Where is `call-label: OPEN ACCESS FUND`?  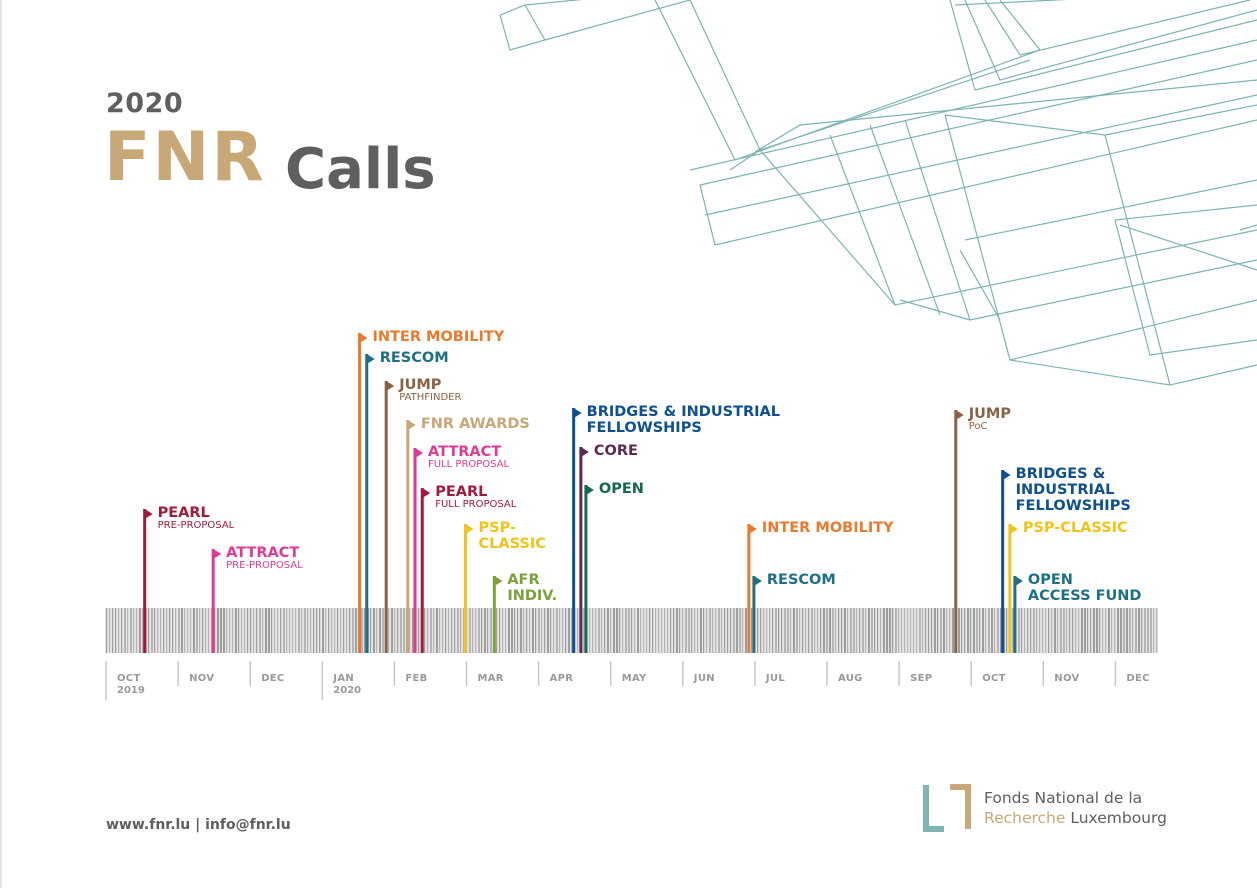
call-label: OPEN ACCESS FUND is located at coordinates (1084, 588).